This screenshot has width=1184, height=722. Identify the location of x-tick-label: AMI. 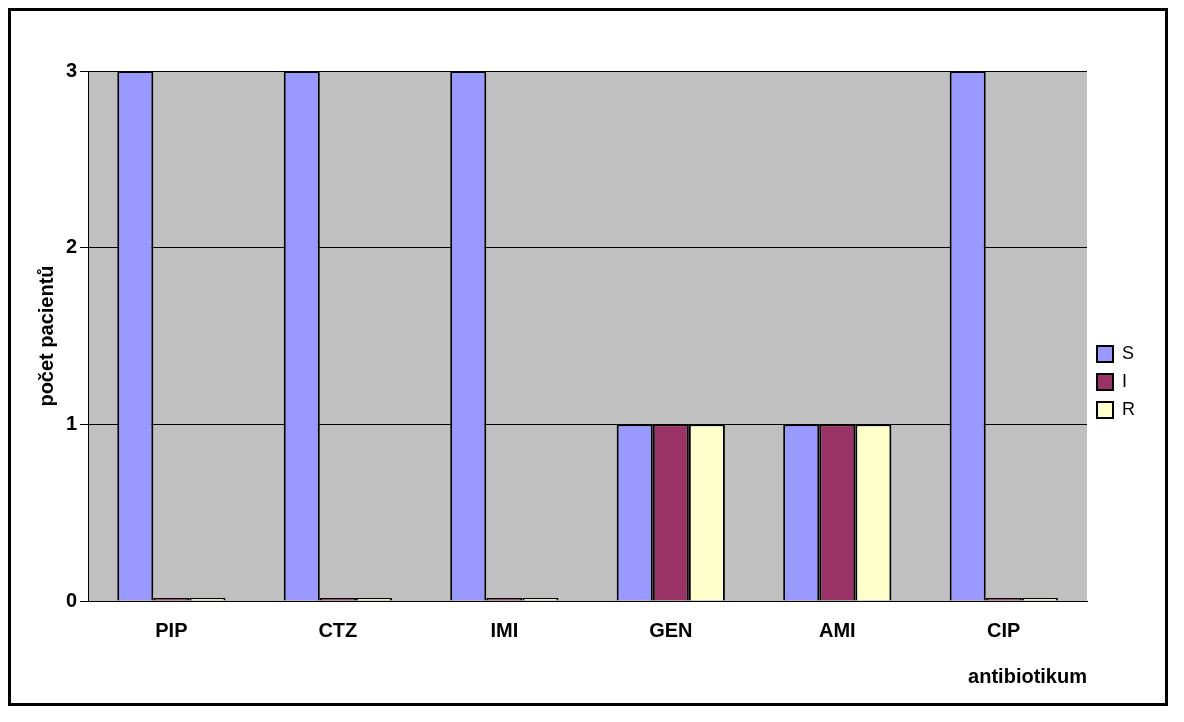
(837, 629).